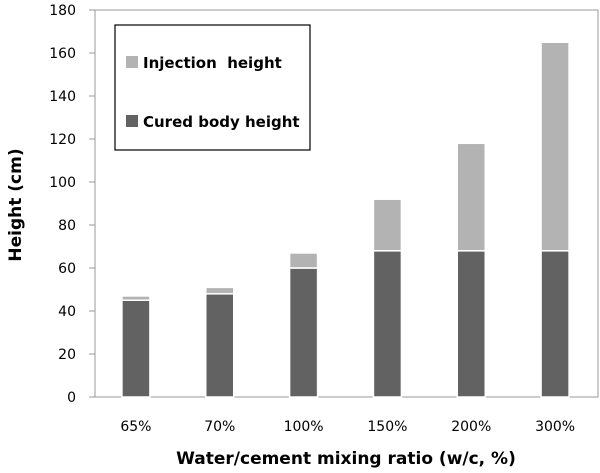 This screenshot has height=473, width=600. What do you see at coordinates (346, 459) in the screenshot?
I see `x-axis-title: Water/cement mixing ratio (w/c, %)` at bounding box center [346, 459].